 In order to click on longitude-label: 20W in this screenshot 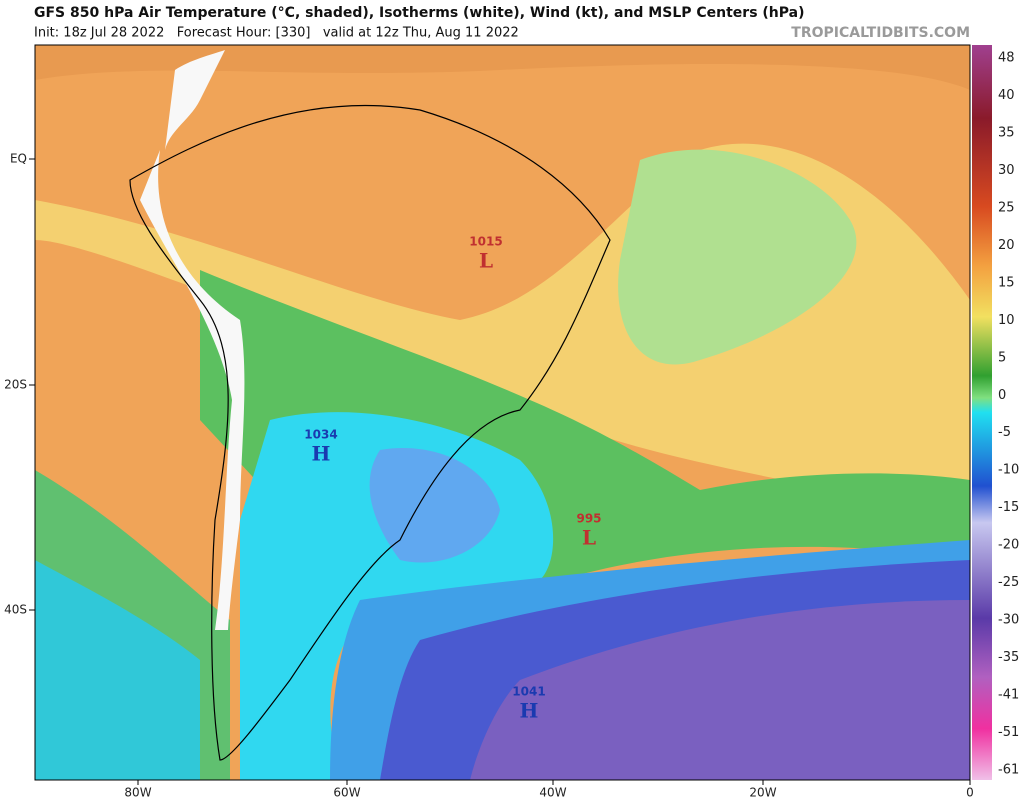, I will do `click(762, 793)`.